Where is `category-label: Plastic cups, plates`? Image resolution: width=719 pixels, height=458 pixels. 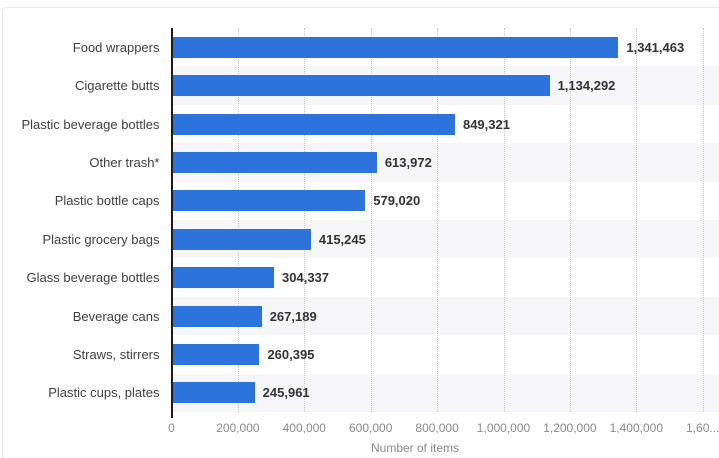 category-label: Plastic cups, plates is located at coordinates (104, 393).